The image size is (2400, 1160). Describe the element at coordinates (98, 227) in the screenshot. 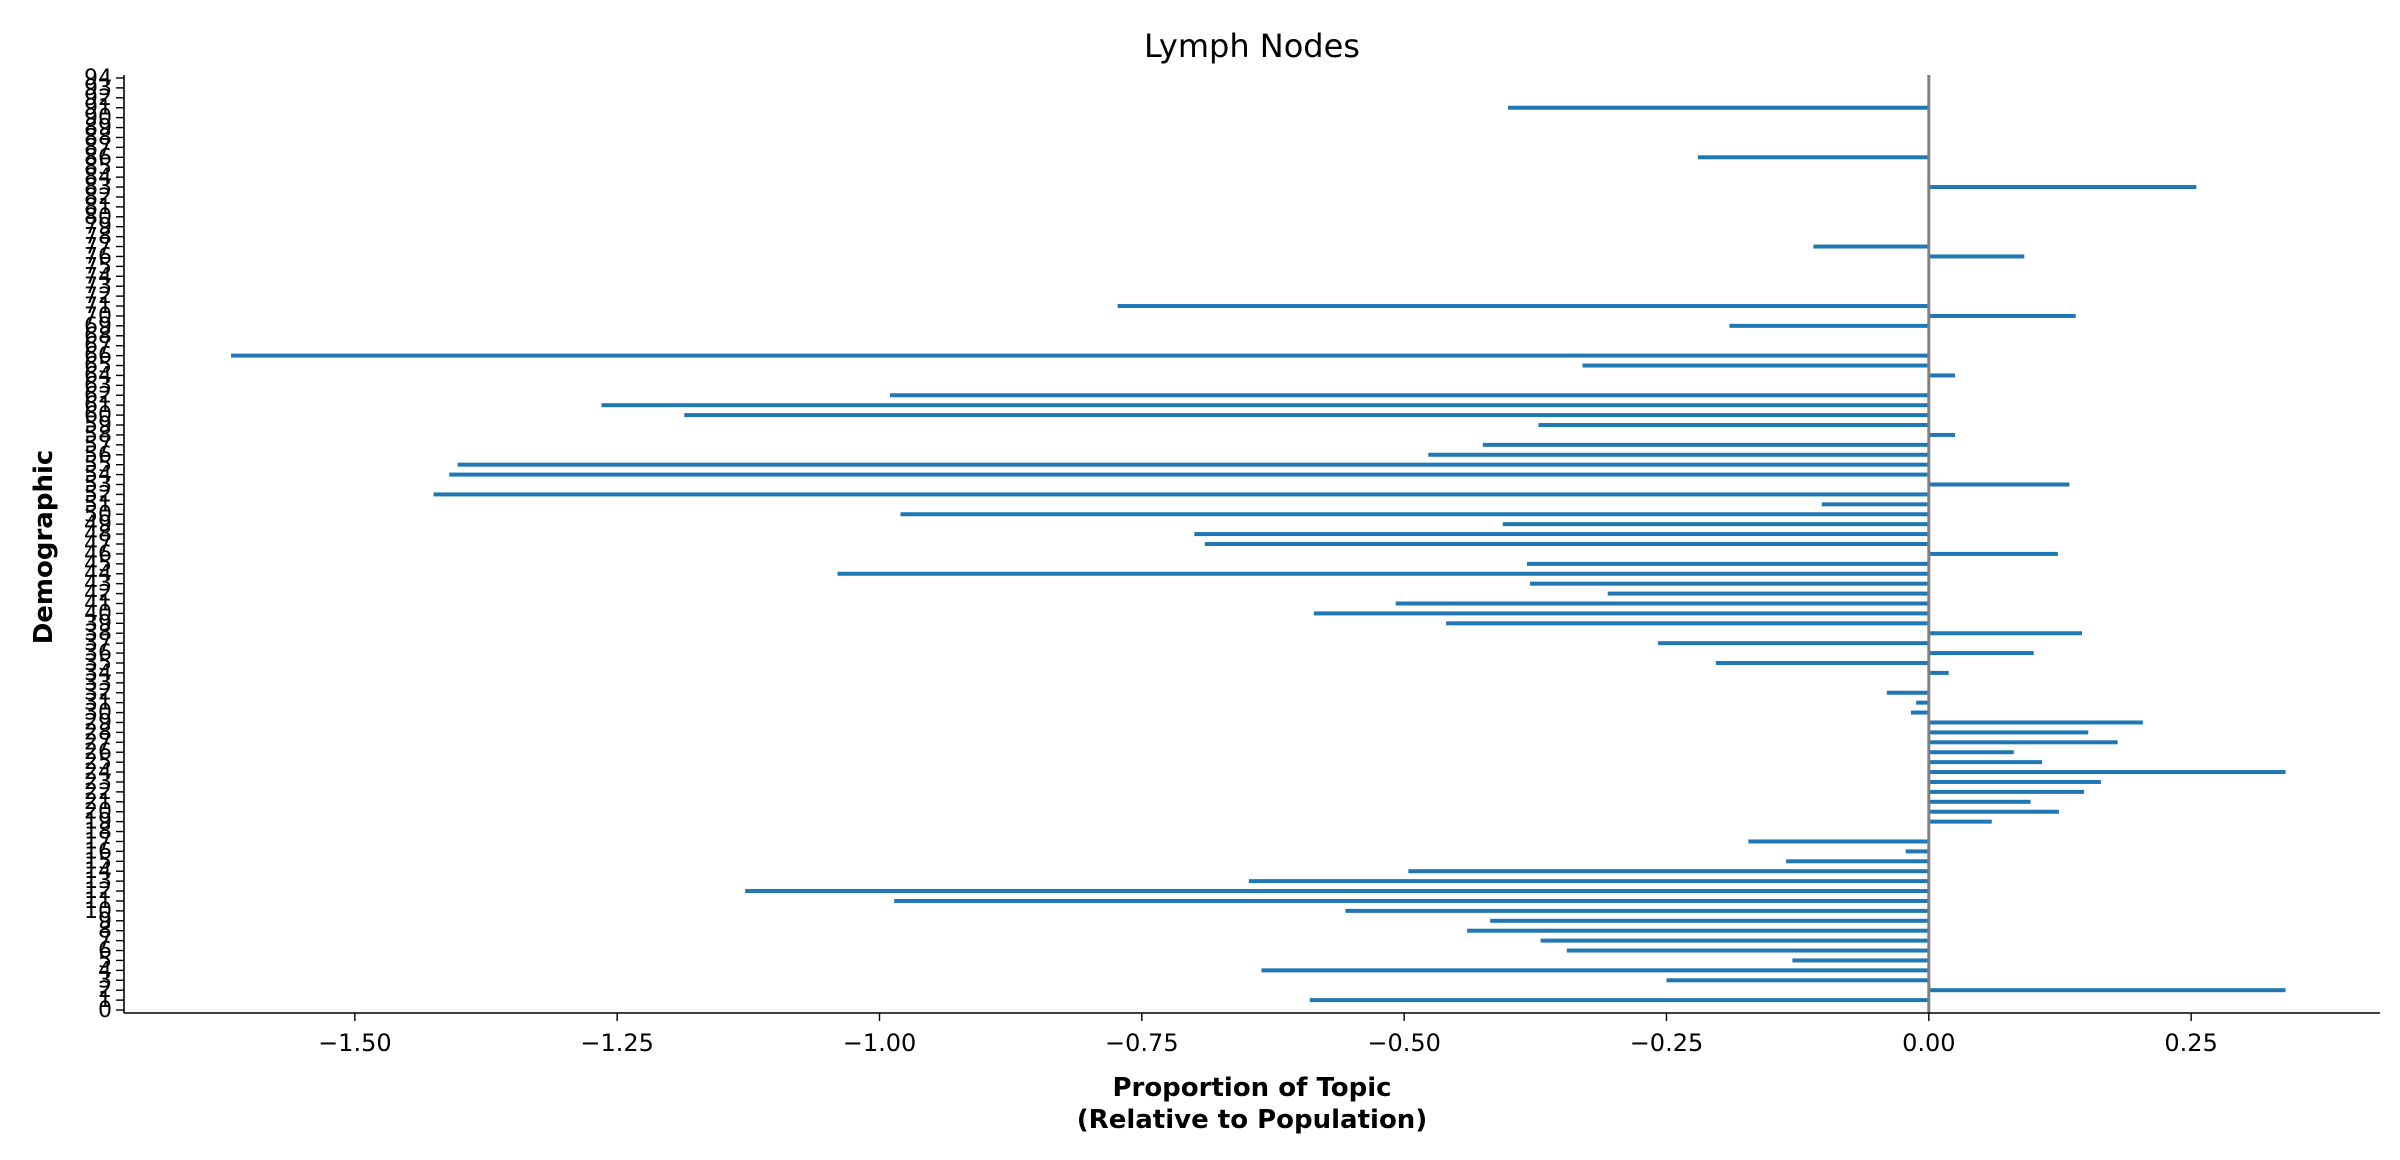

I see `y-tick-label-79: 79` at that location.